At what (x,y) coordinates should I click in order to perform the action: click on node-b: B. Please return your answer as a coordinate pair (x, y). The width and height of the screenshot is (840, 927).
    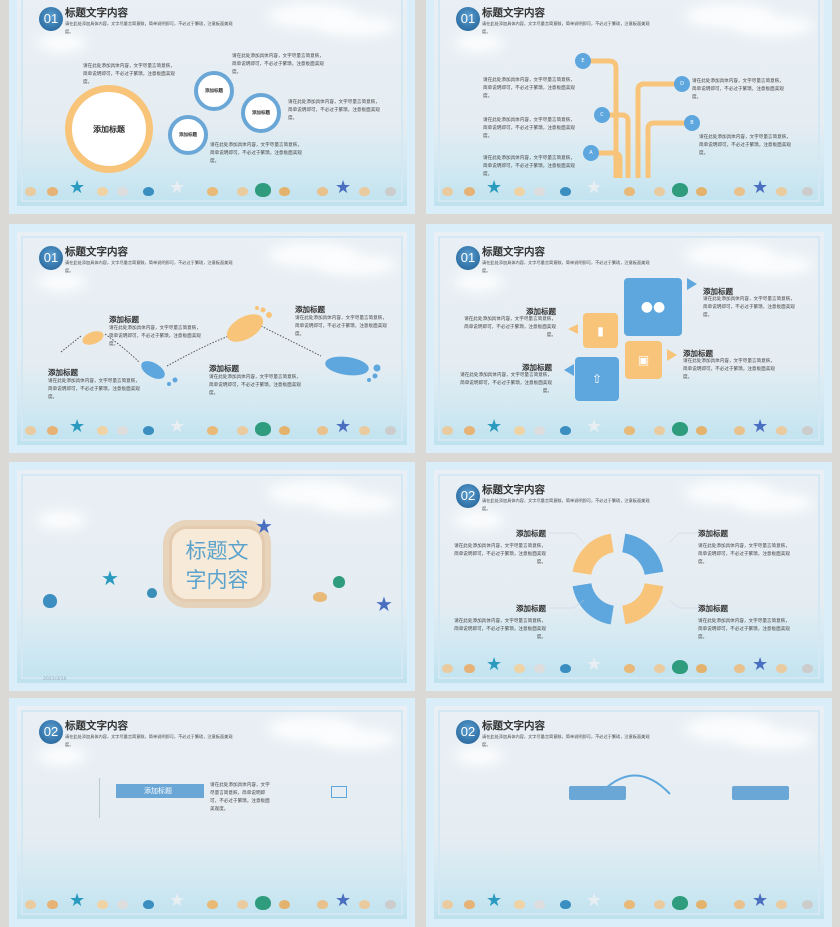
    Looking at the image, I should click on (692, 123).